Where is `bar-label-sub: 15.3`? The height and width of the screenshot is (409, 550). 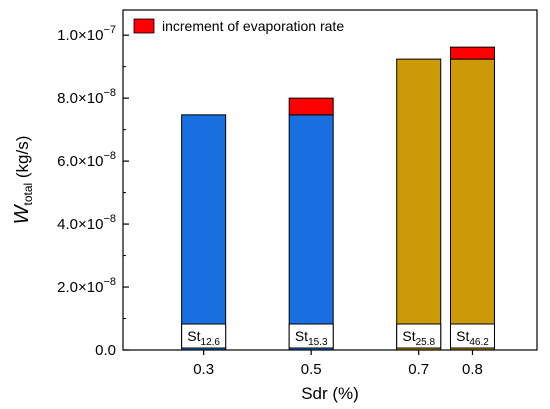 bar-label-sub: 15.3 is located at coordinates (318, 342).